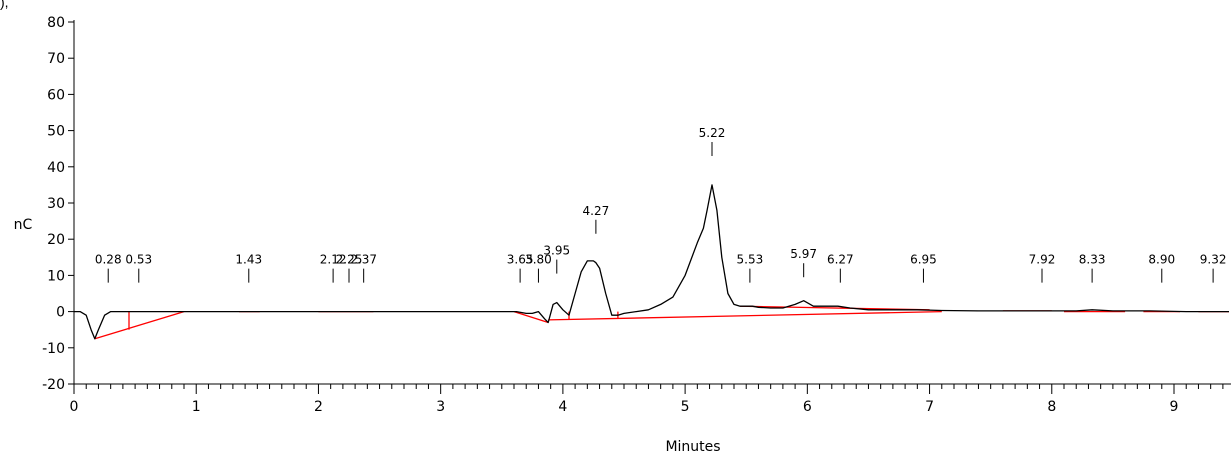 The height and width of the screenshot is (455, 1232). Describe the element at coordinates (685, 407) in the screenshot. I see `x-tick-label: 5` at that location.